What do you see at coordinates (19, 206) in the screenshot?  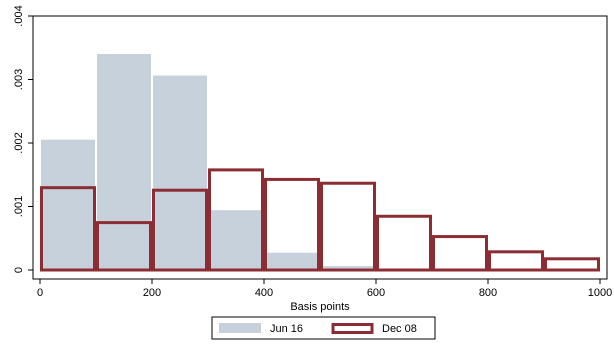 I see `y-tick-label: .001` at bounding box center [19, 206].